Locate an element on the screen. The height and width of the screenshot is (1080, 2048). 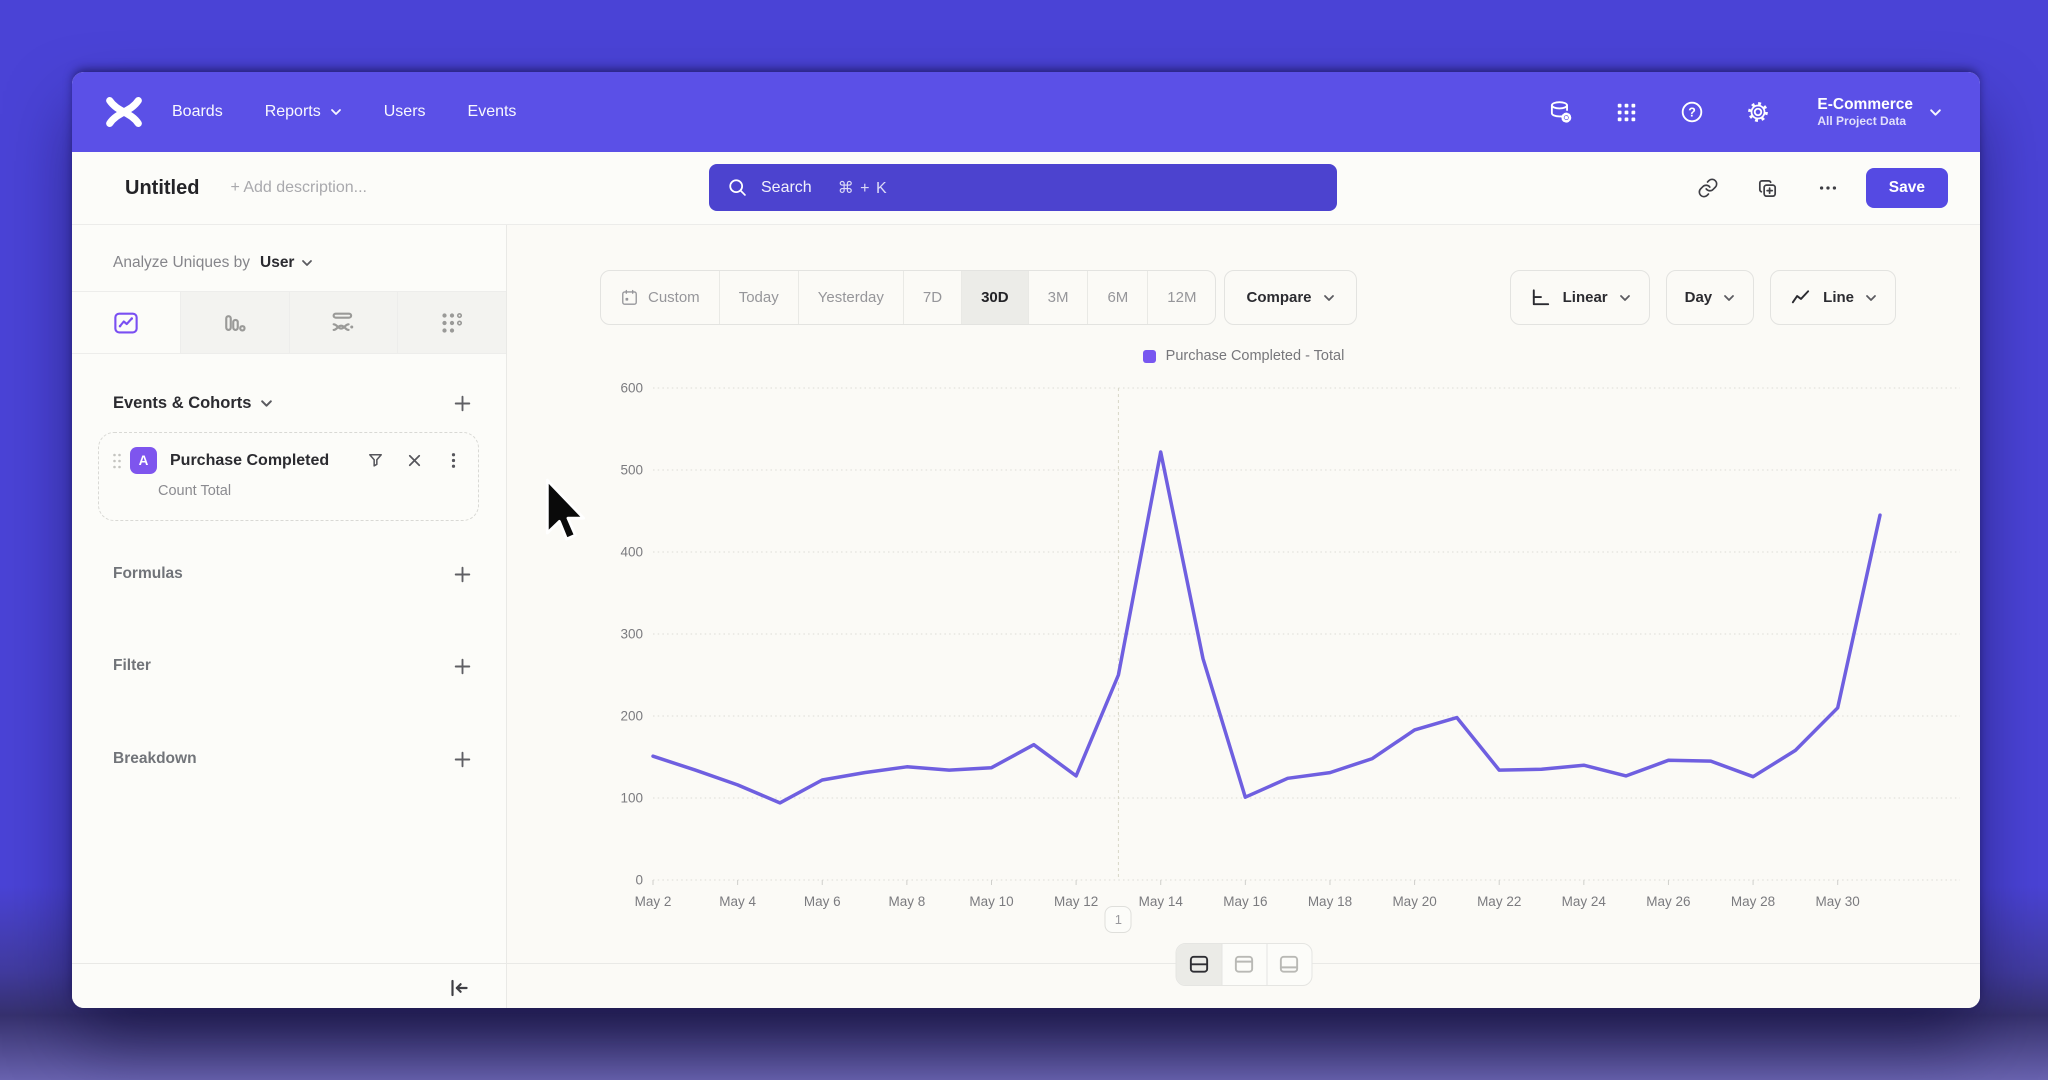
nav-item-reports: Reports is located at coordinates (303, 112).